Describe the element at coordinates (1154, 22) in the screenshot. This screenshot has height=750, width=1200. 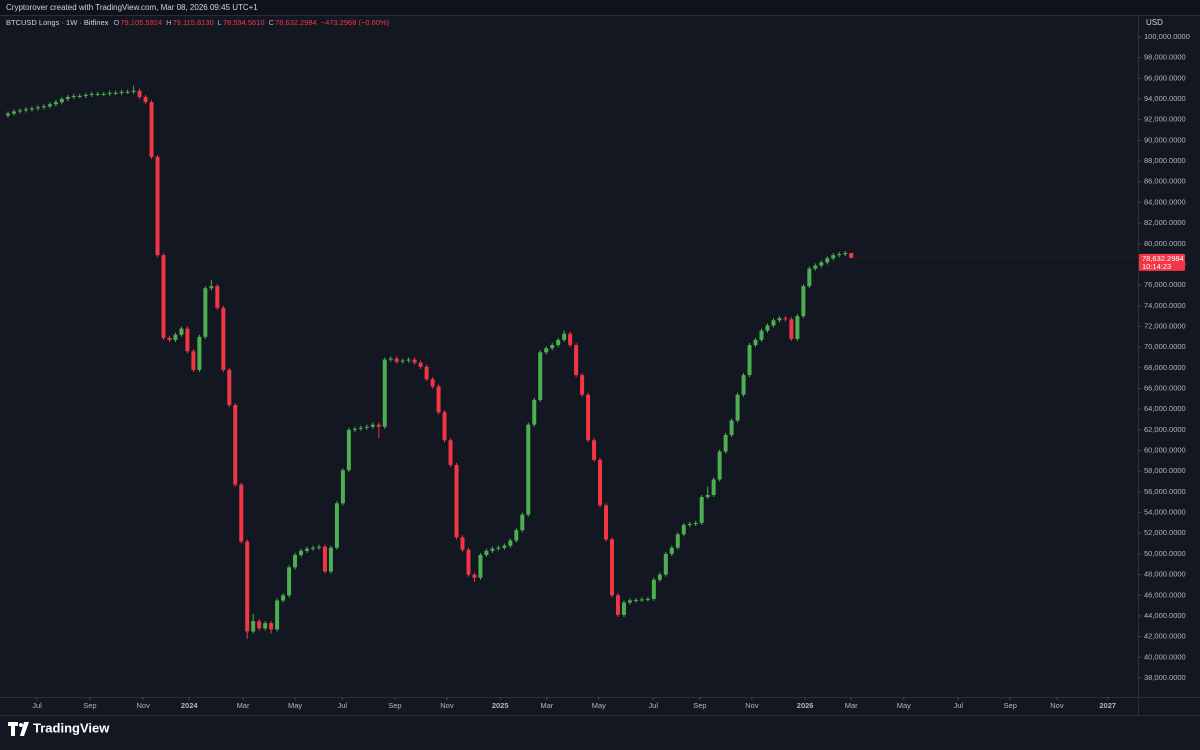
I see `currency-label: USD` at that location.